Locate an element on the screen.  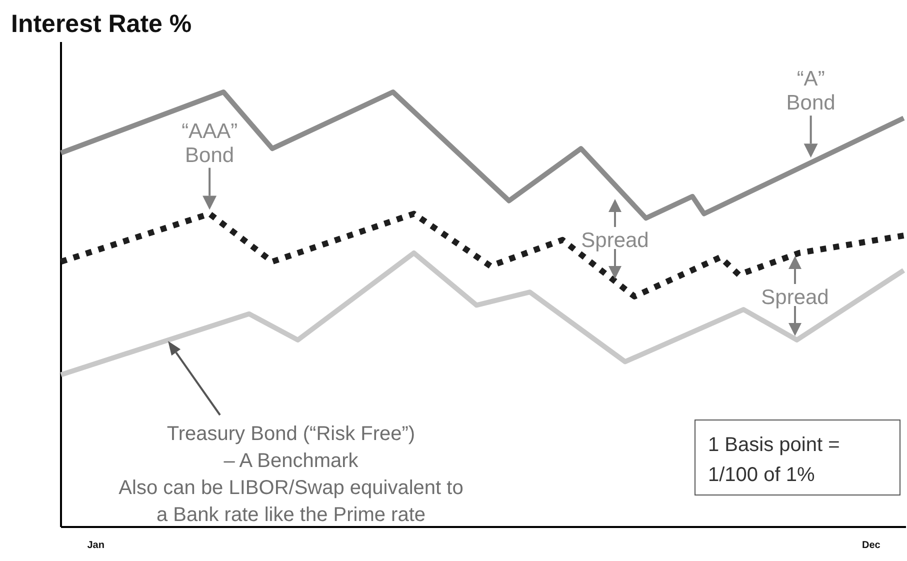
y-axis-title: Interest Rate % is located at coordinates (101, 24).